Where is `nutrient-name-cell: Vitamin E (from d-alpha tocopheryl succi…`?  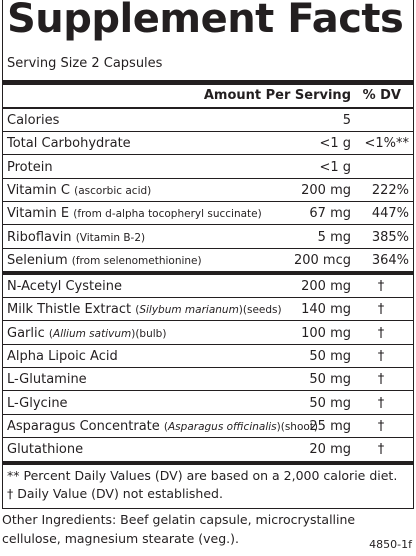 nutrient-name-cell: Vitamin E (from d-alpha tocopheryl succi… is located at coordinates (134, 213).